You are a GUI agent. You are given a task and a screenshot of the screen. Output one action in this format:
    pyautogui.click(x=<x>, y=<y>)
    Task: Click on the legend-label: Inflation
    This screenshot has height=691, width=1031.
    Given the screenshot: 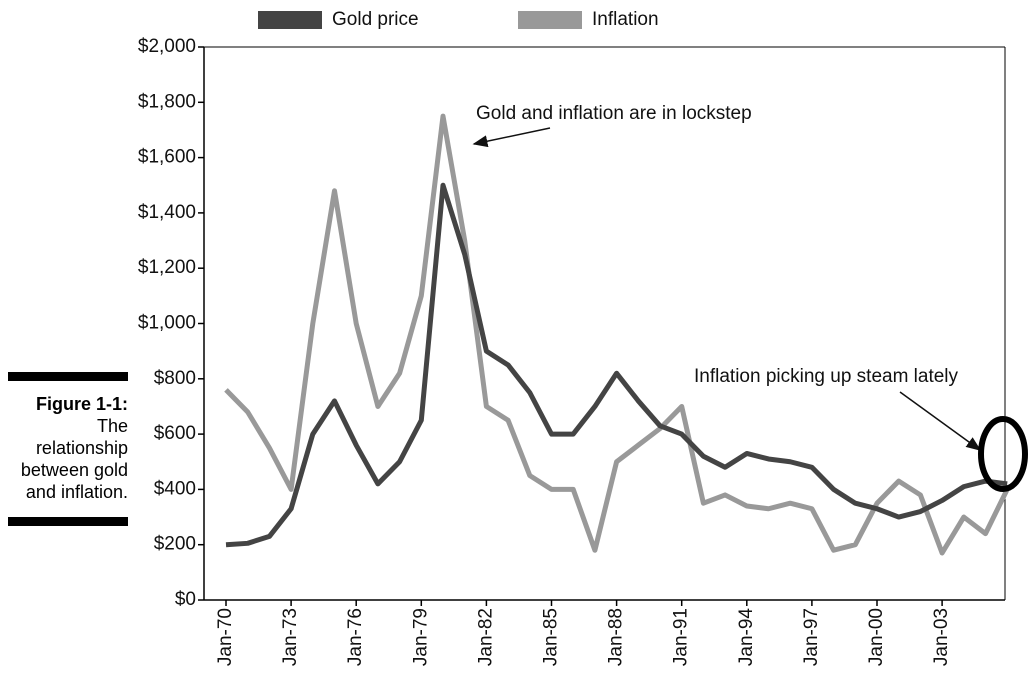 What is the action you would take?
    pyautogui.click(x=625, y=19)
    